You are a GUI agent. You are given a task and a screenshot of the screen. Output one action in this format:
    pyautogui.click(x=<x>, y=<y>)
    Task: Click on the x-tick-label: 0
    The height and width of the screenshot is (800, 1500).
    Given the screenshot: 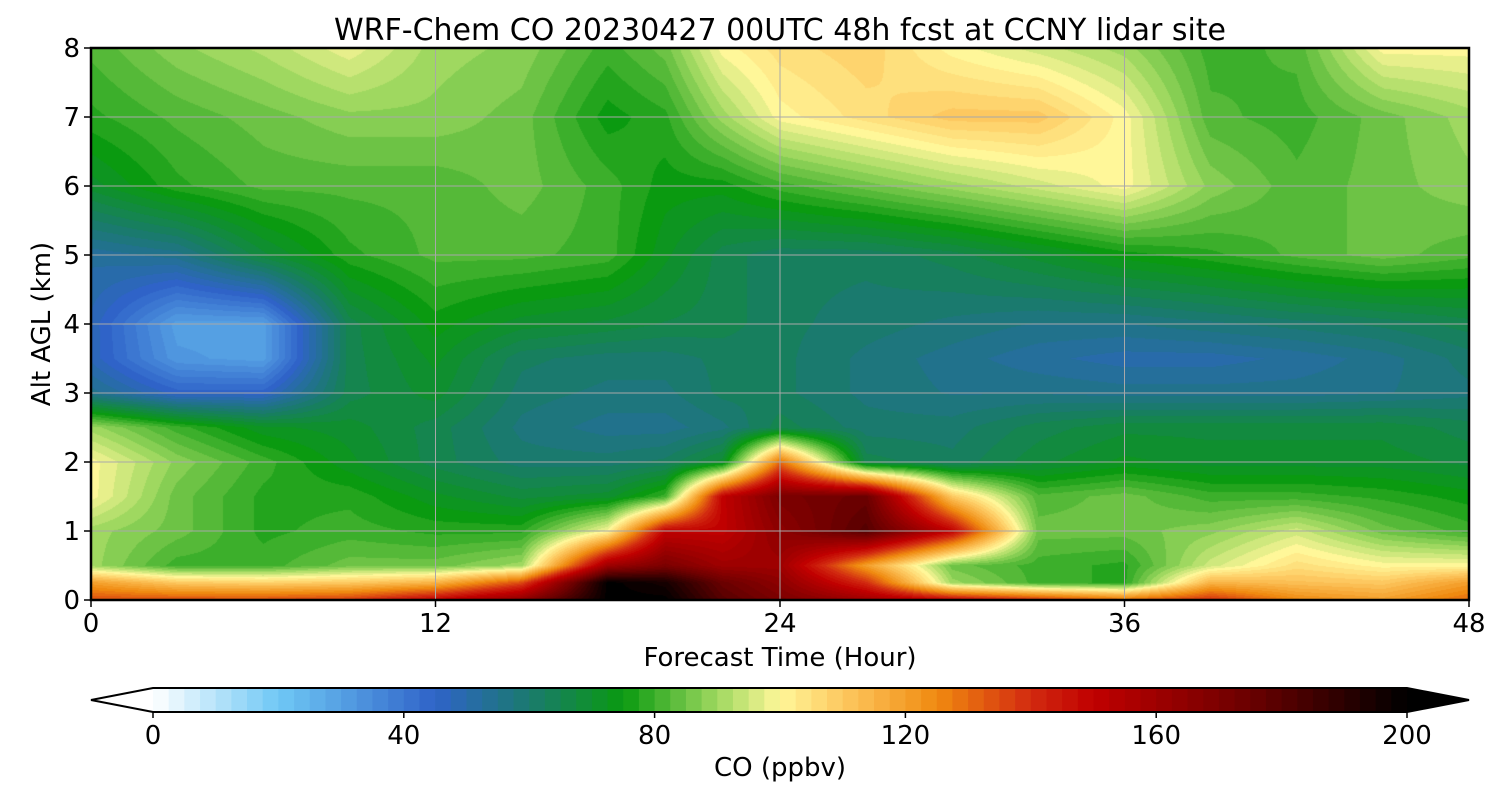 What is the action you would take?
    pyautogui.click(x=91, y=624)
    